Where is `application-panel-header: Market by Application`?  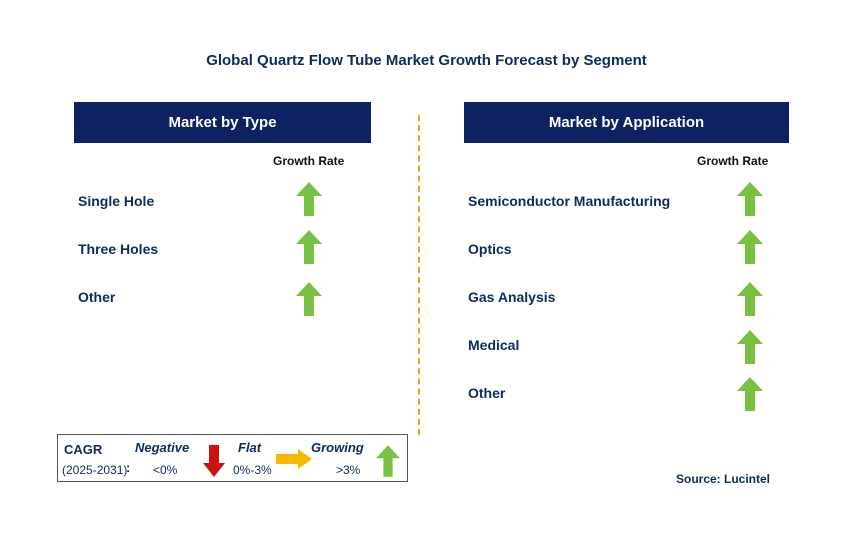
application-panel-header: Market by Application is located at coordinates (626, 122).